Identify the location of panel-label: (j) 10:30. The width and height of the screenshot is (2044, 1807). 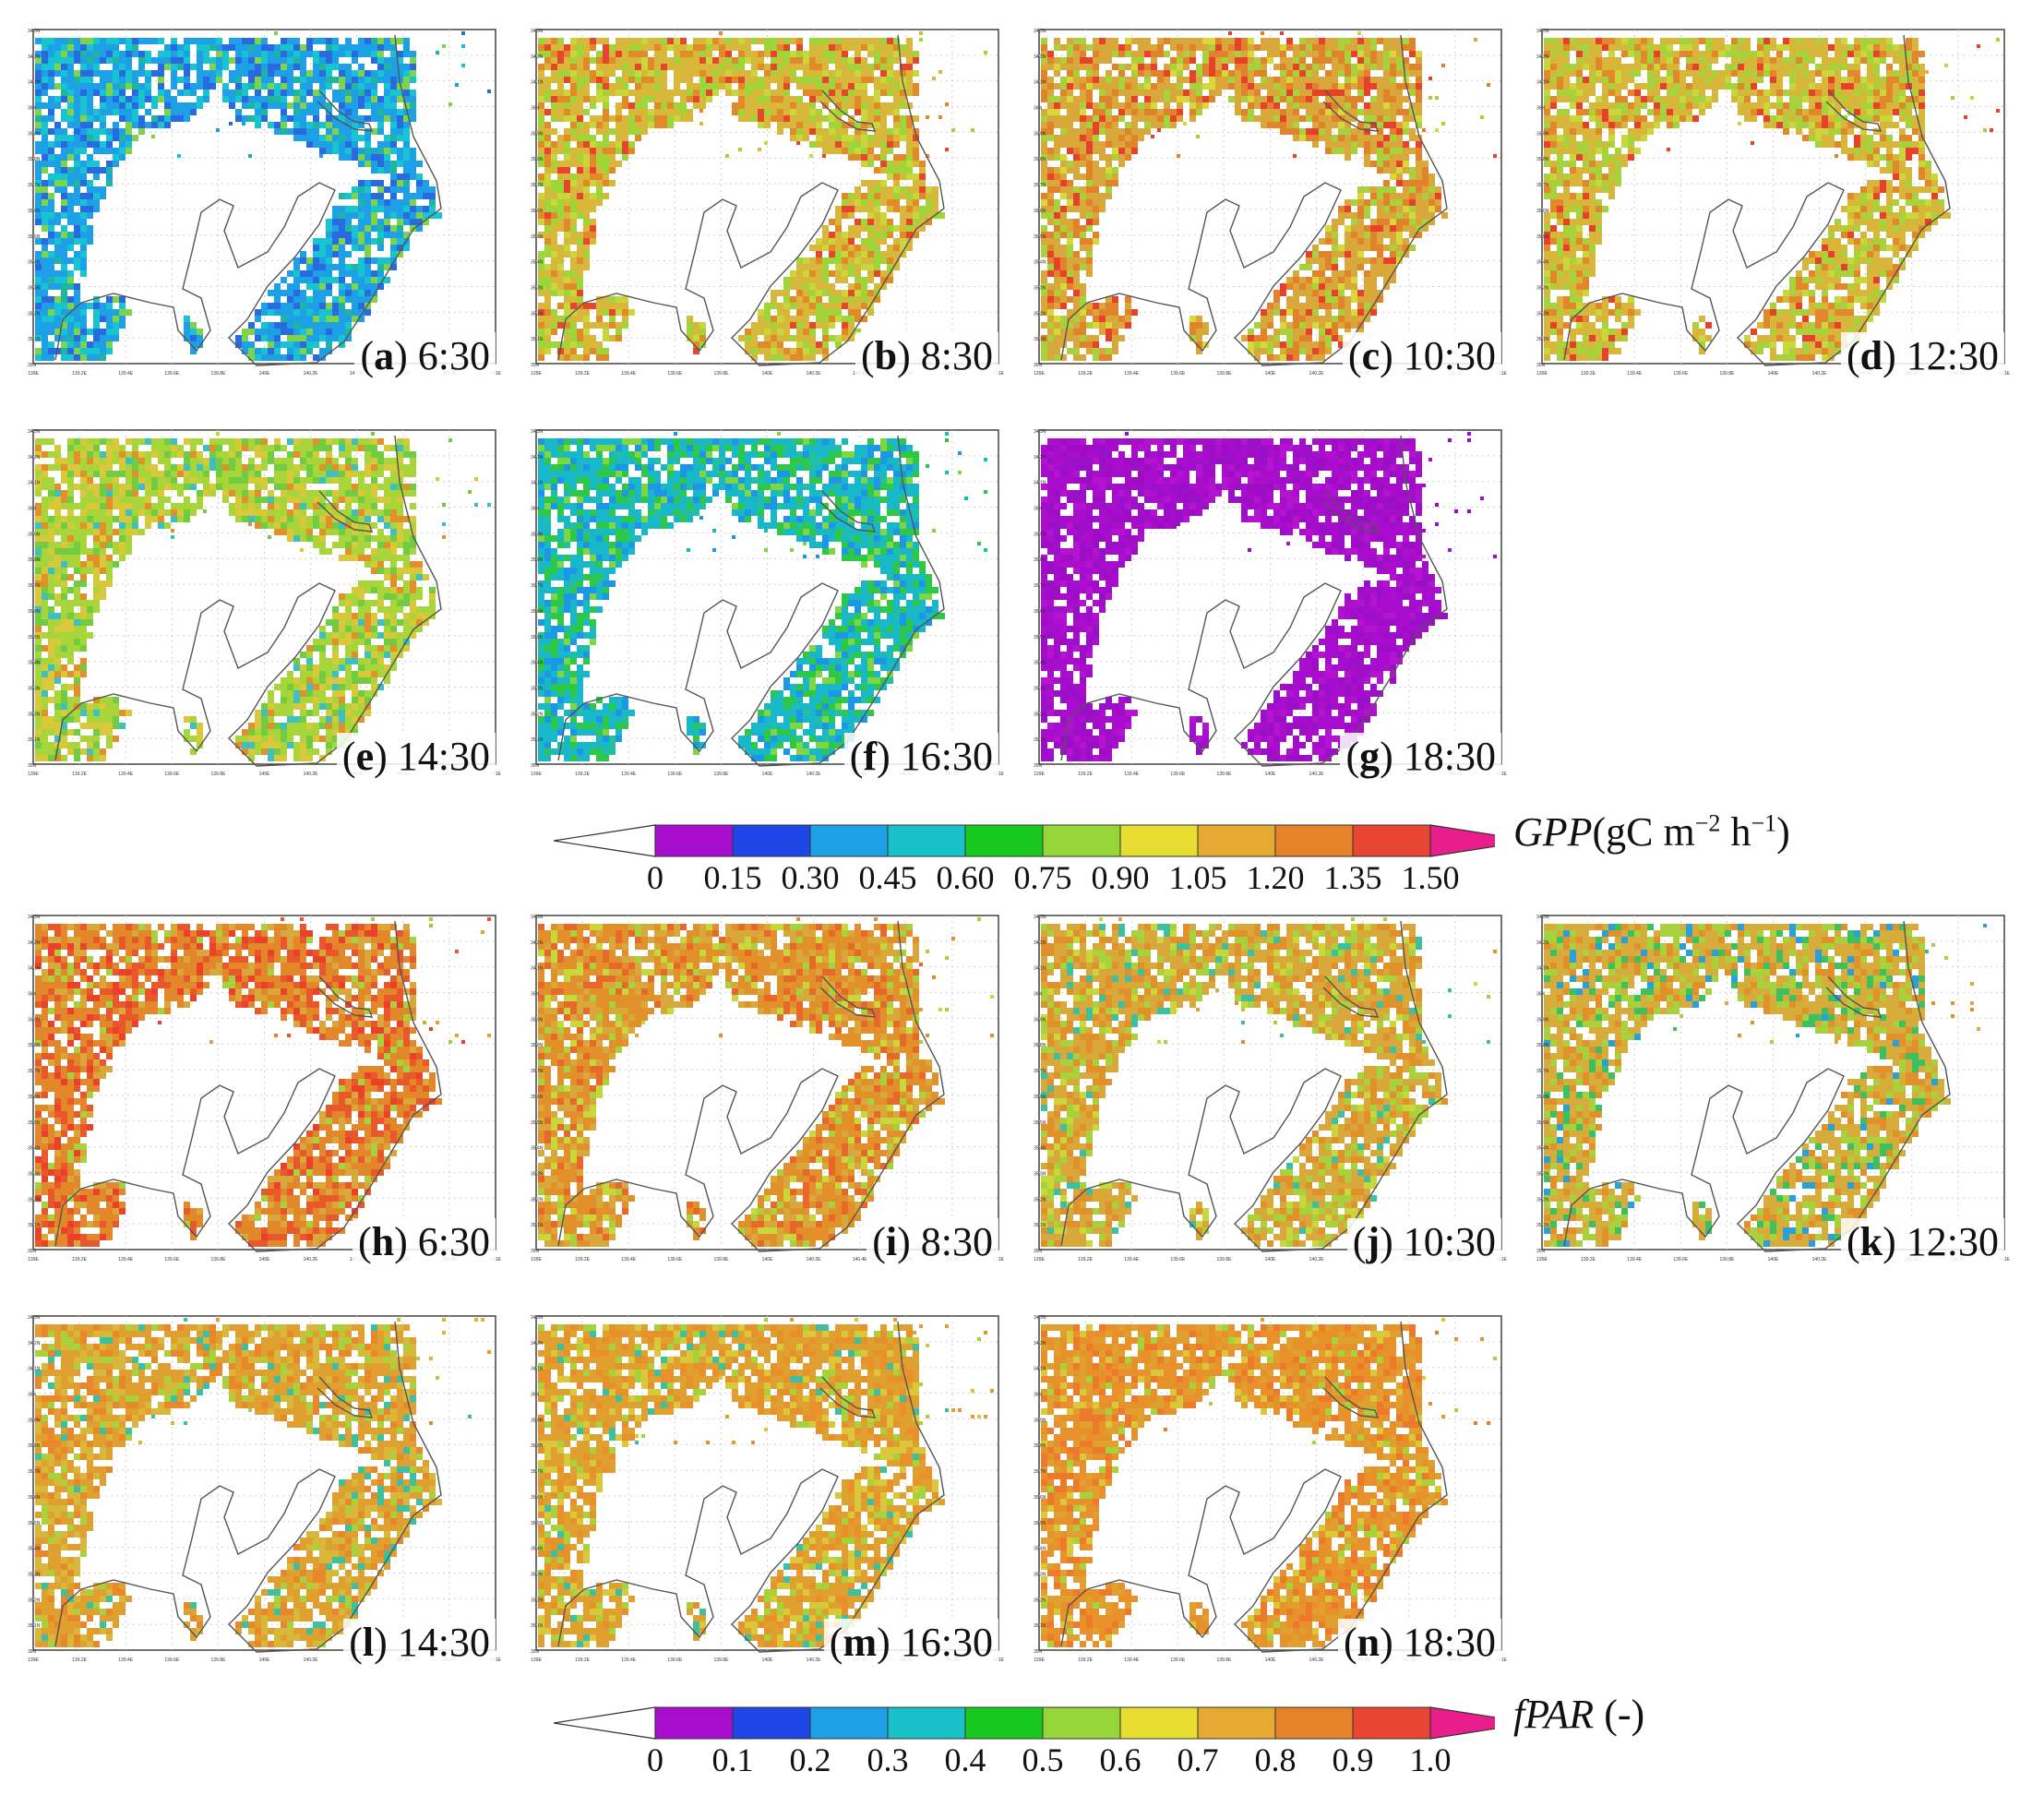
(1424, 1242).